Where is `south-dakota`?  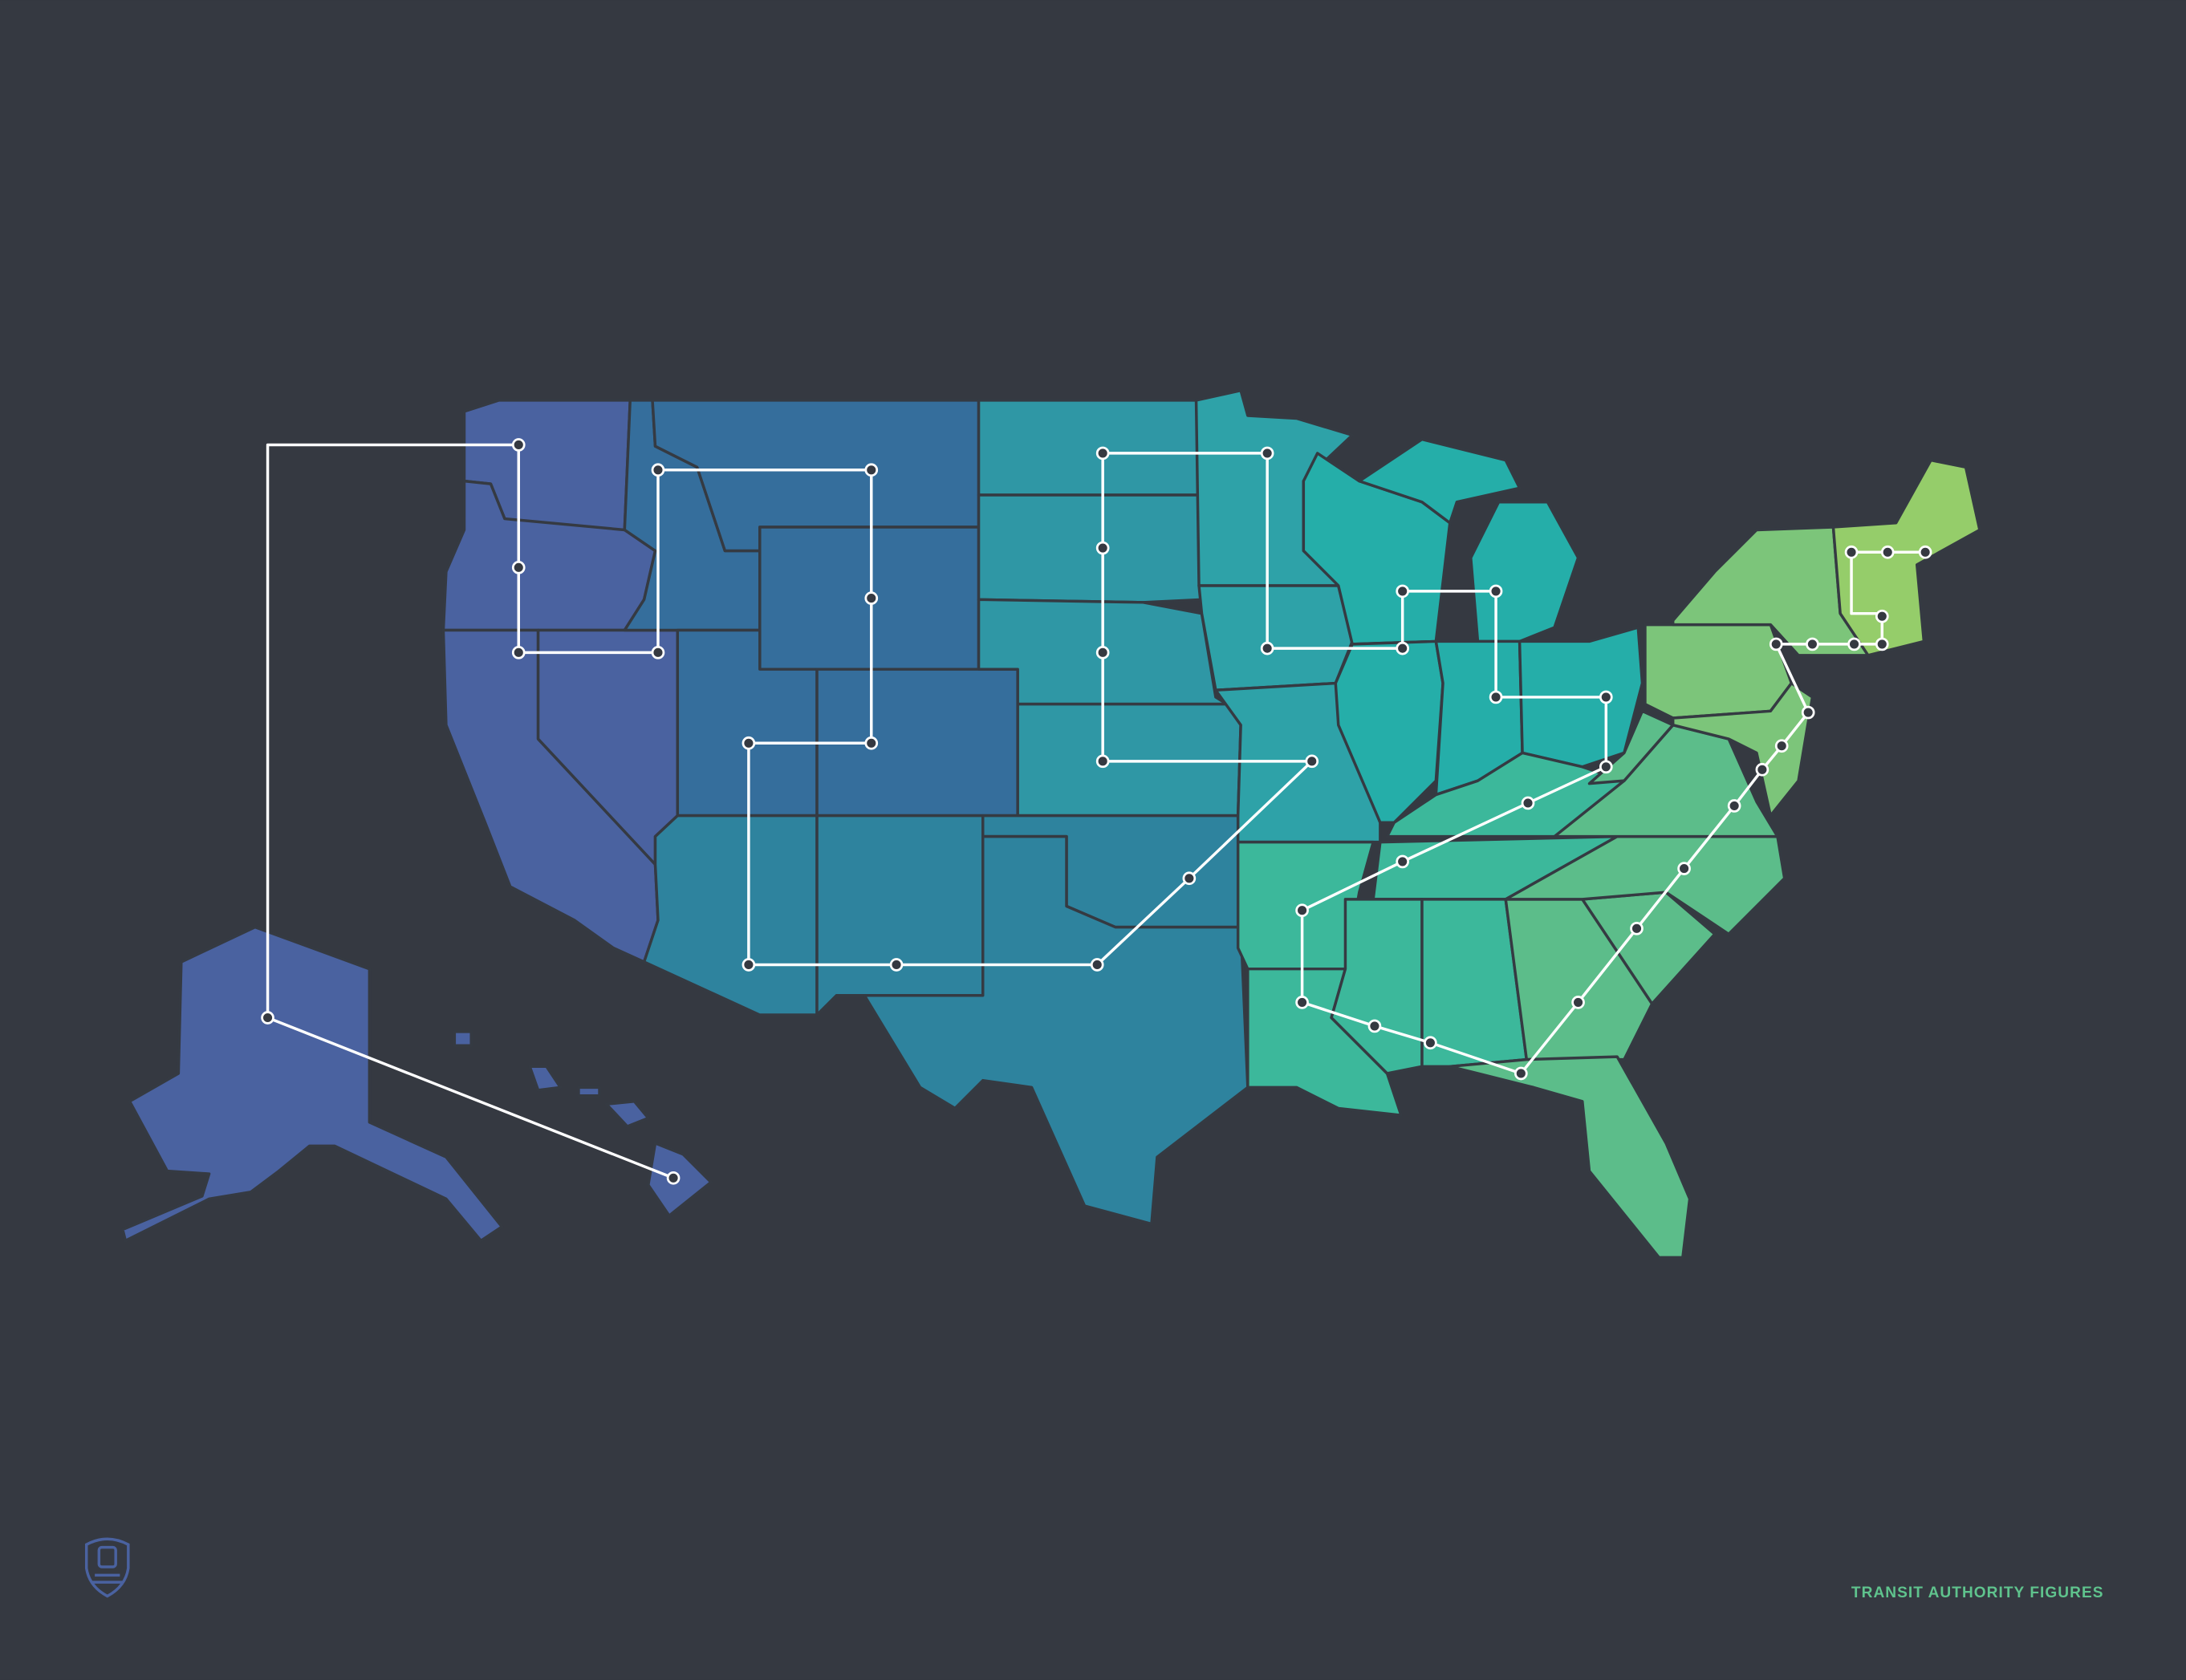
south-dakota is located at coordinates (1091, 548).